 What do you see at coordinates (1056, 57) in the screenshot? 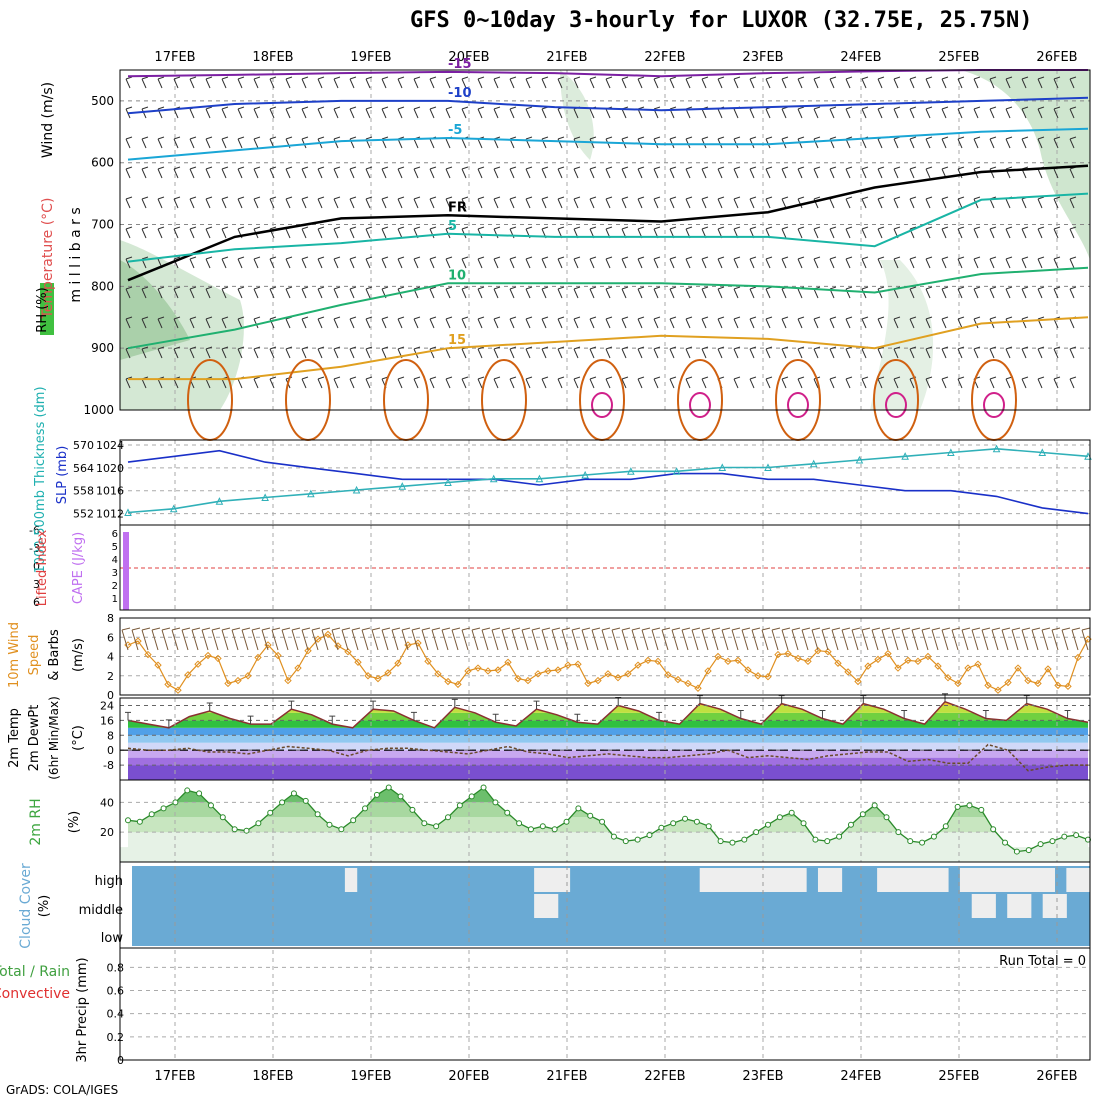
I see `top-date-9: 26FEB` at bounding box center [1056, 57].